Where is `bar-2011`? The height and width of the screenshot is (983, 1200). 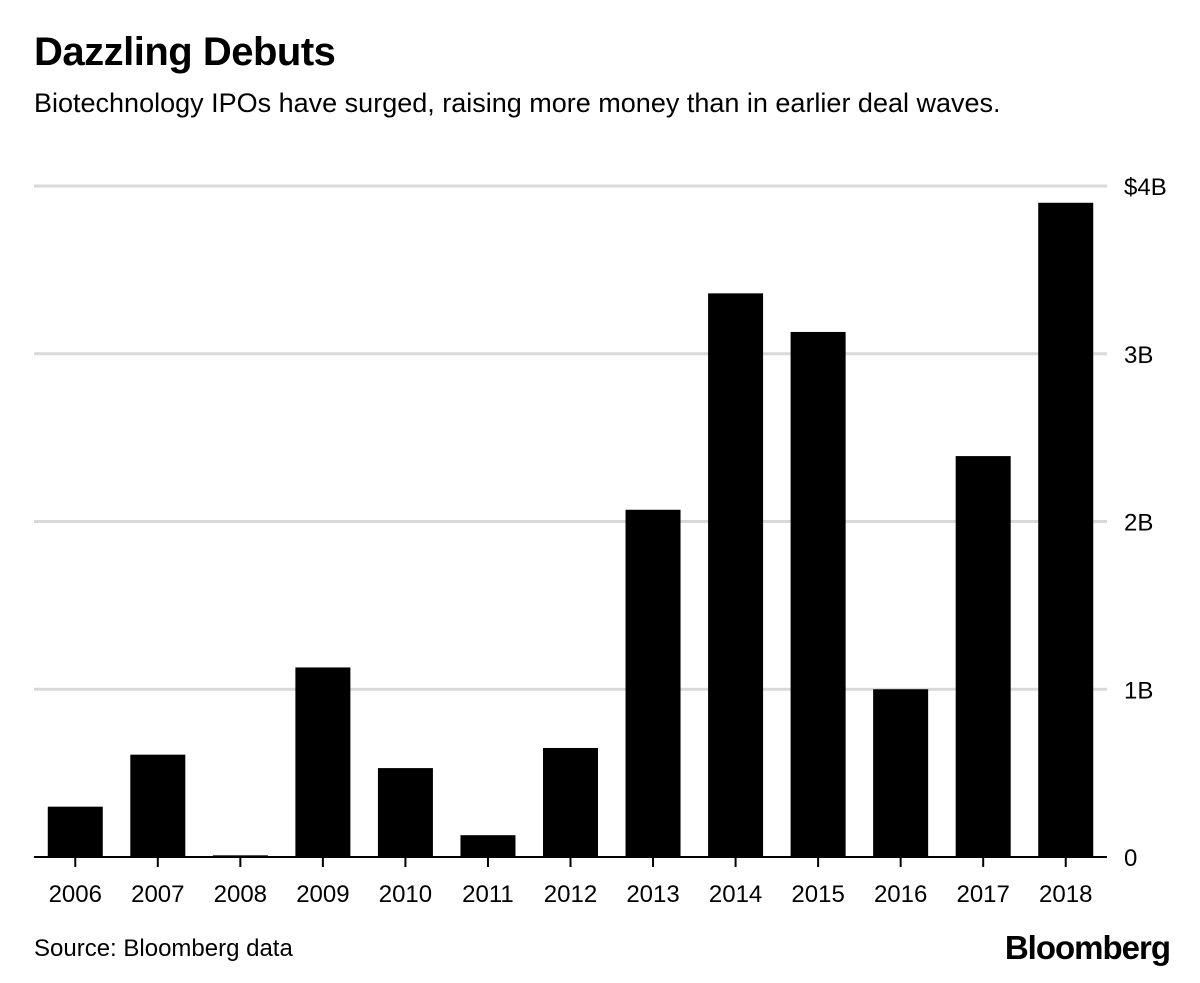
bar-2011 is located at coordinates (488, 846).